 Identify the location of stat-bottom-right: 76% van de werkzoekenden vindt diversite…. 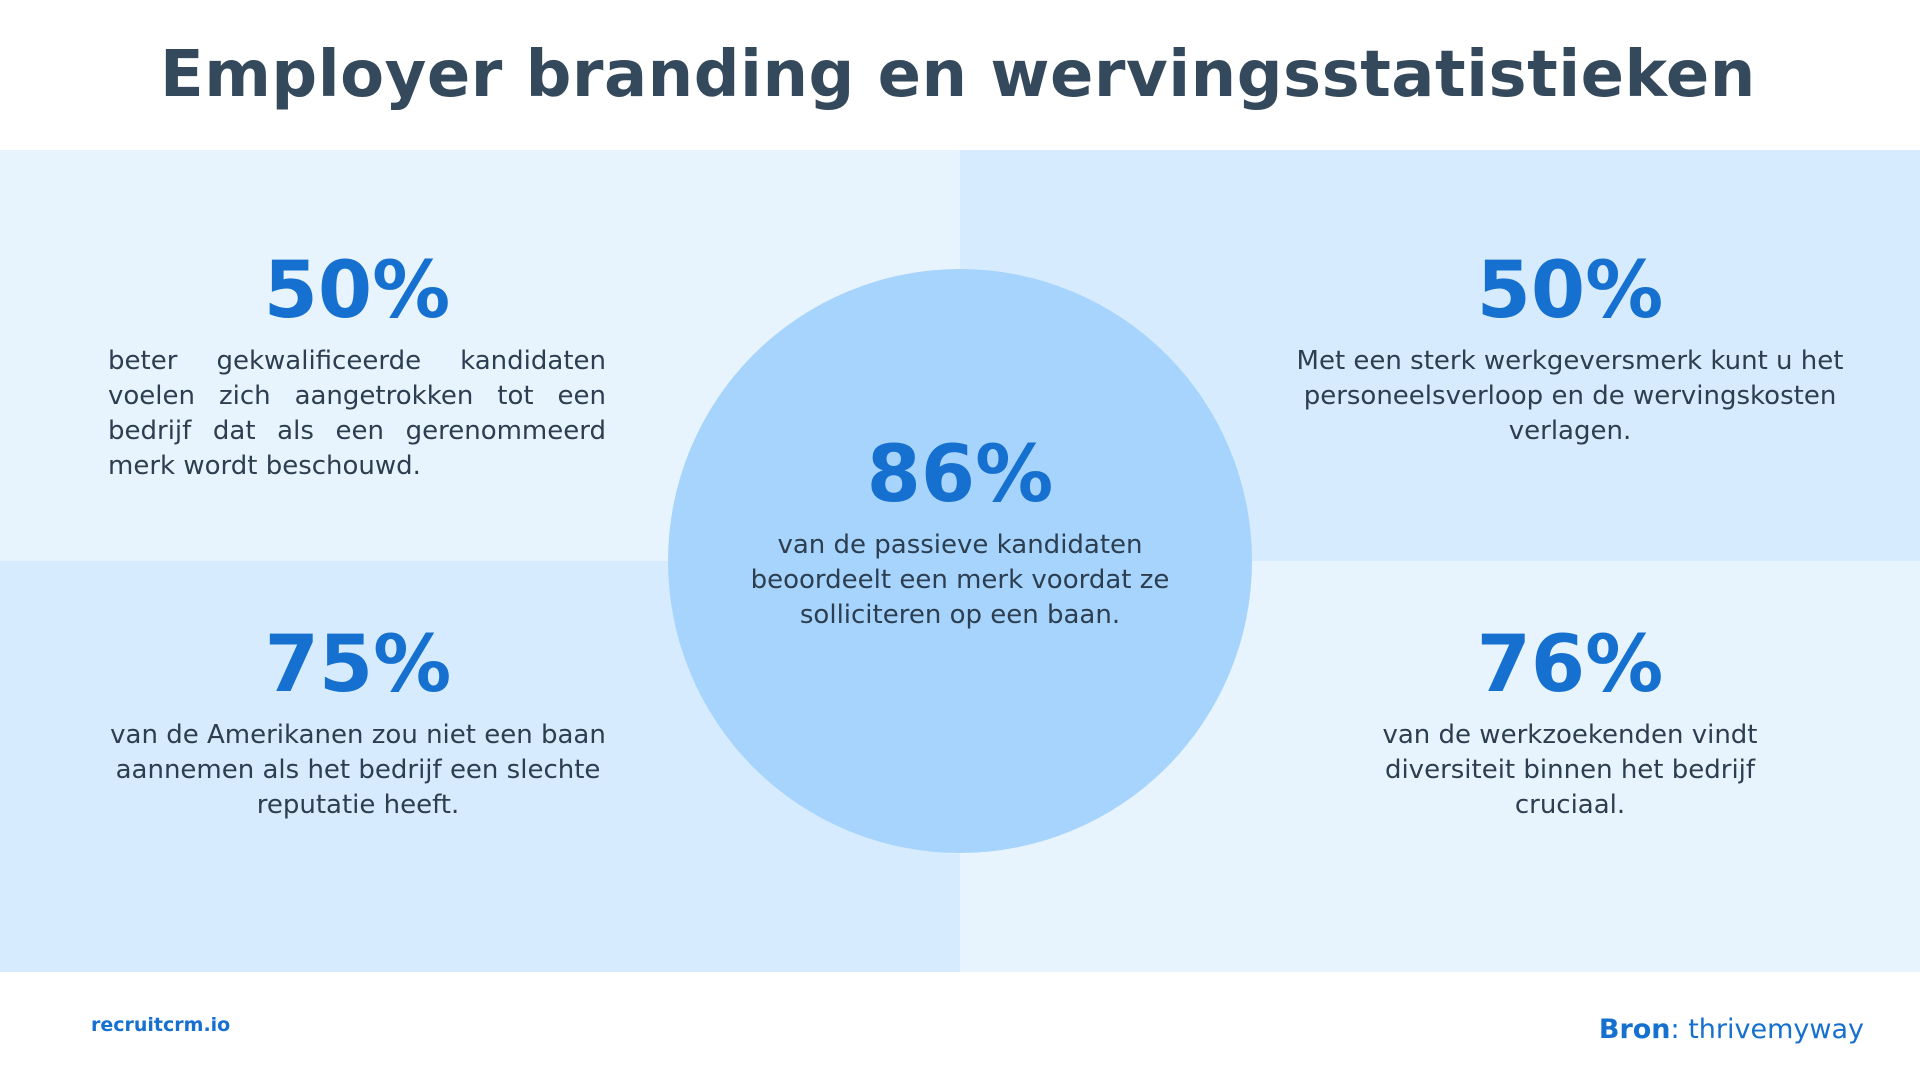
(1570, 724).